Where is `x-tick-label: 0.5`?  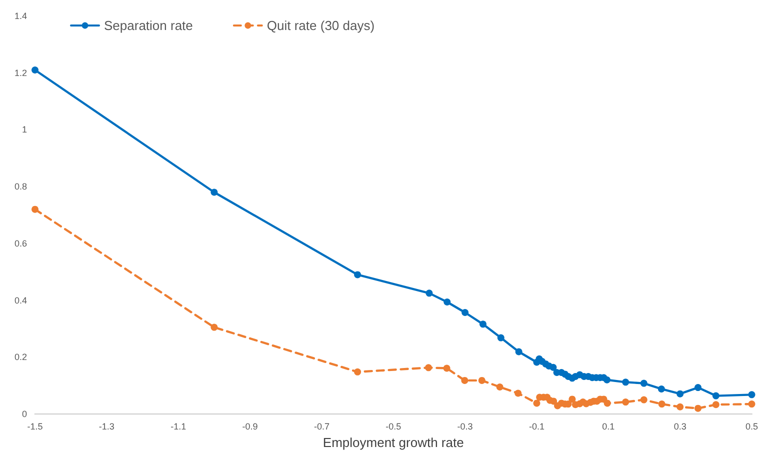 x-tick-label: 0.5 is located at coordinates (751, 427).